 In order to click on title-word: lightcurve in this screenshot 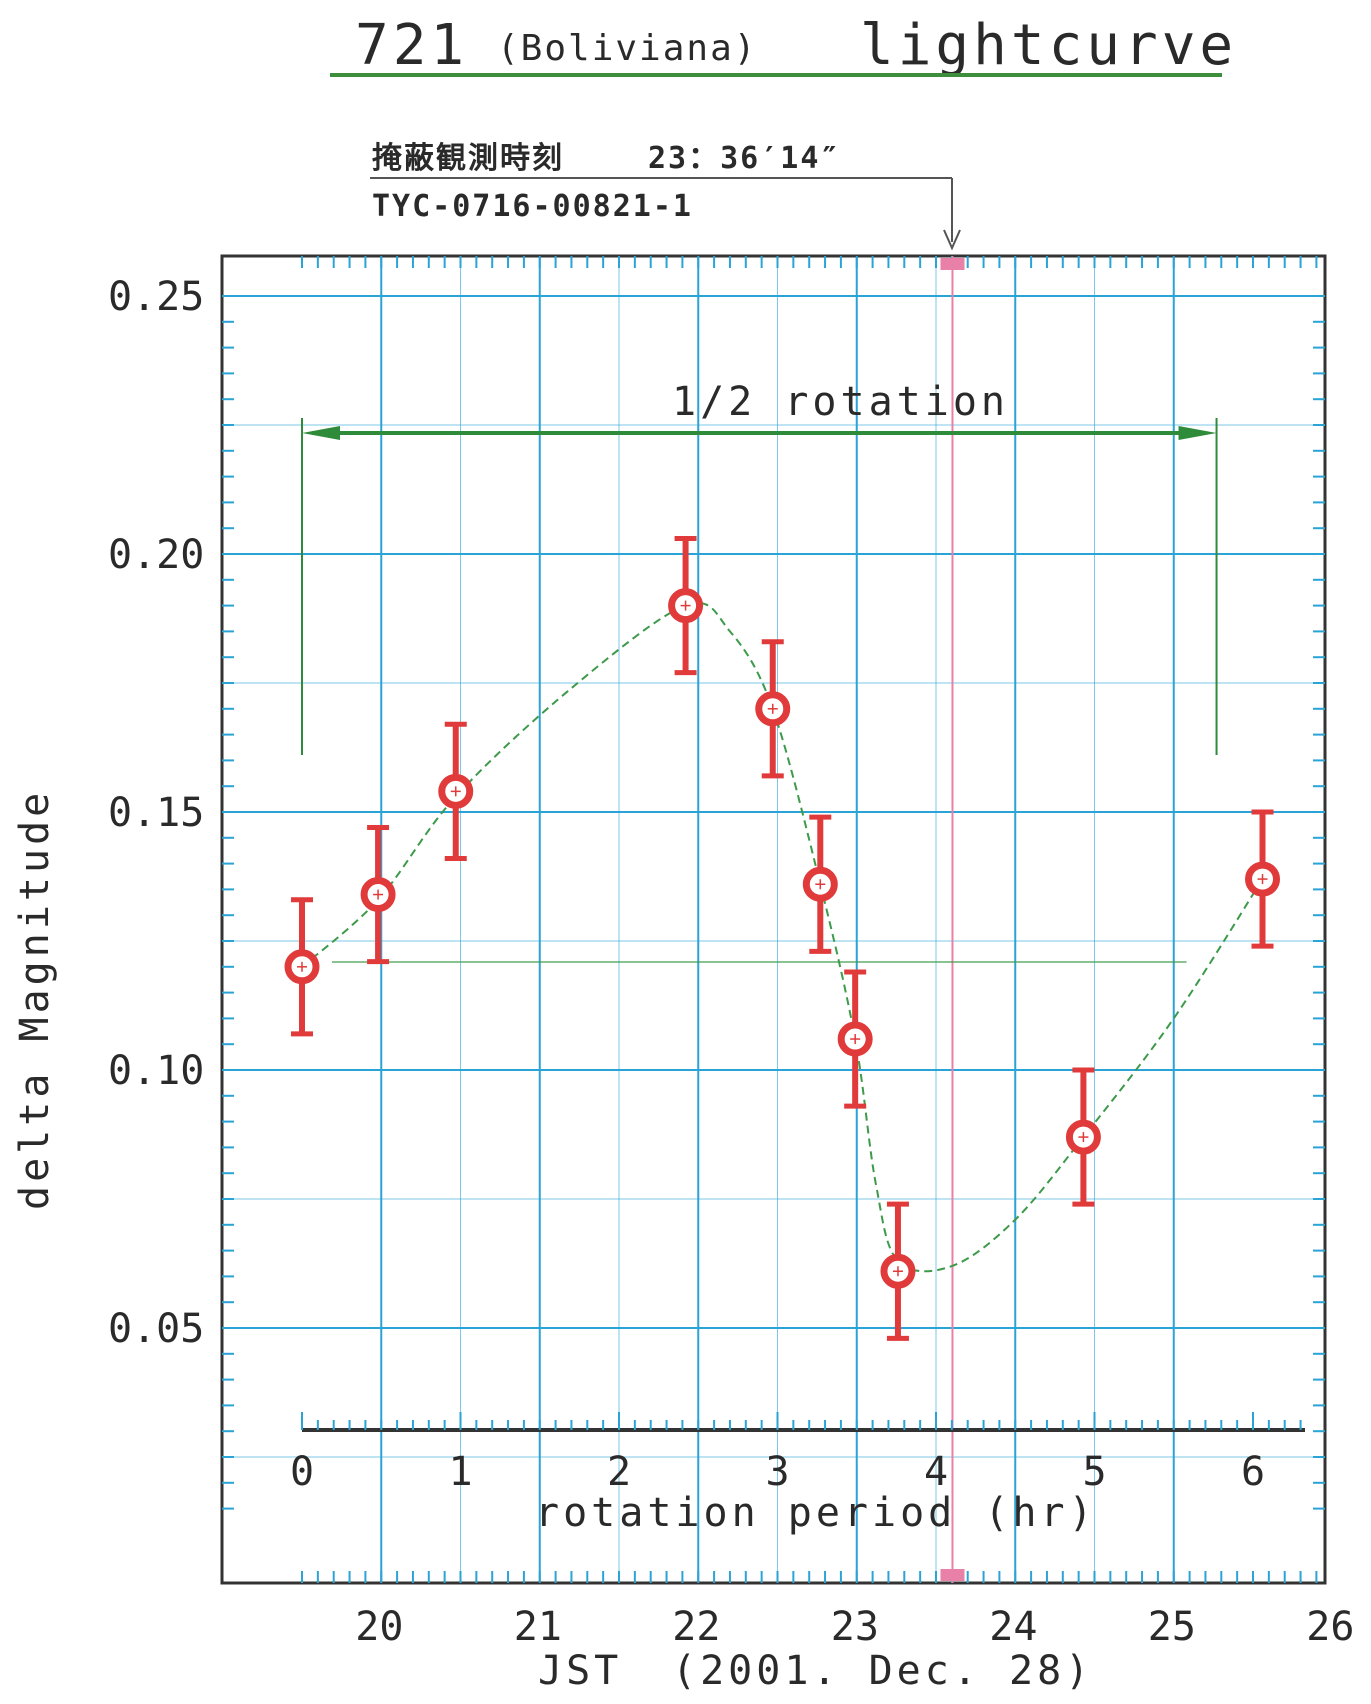, I will do `click(1048, 45)`.